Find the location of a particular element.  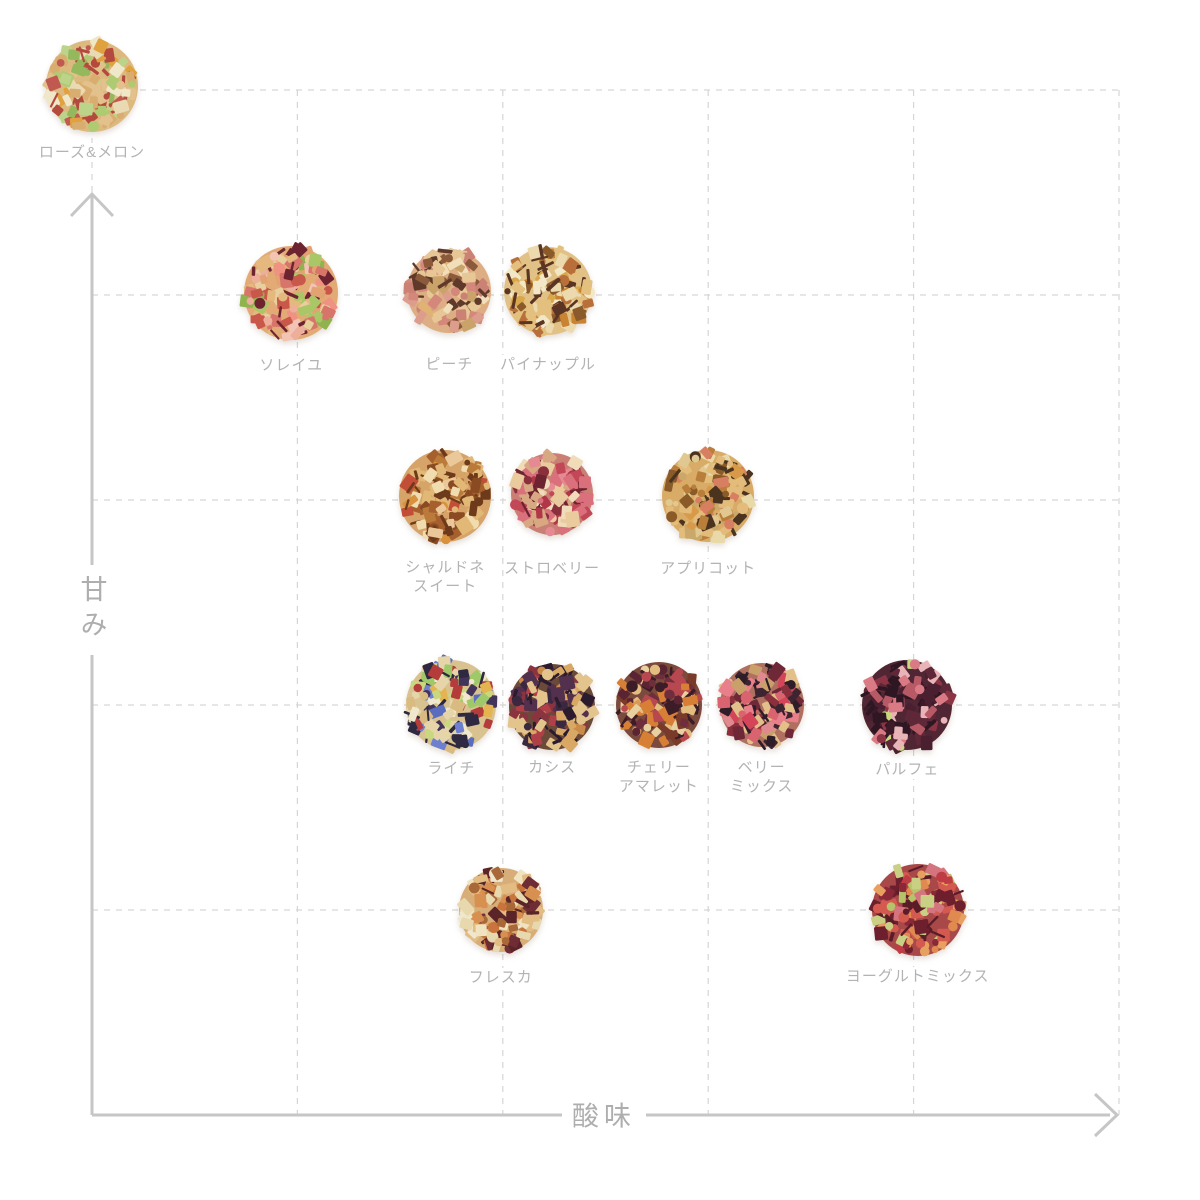

item-label-cherry-amaretto: チェリー アマレット is located at coordinates (658, 777).